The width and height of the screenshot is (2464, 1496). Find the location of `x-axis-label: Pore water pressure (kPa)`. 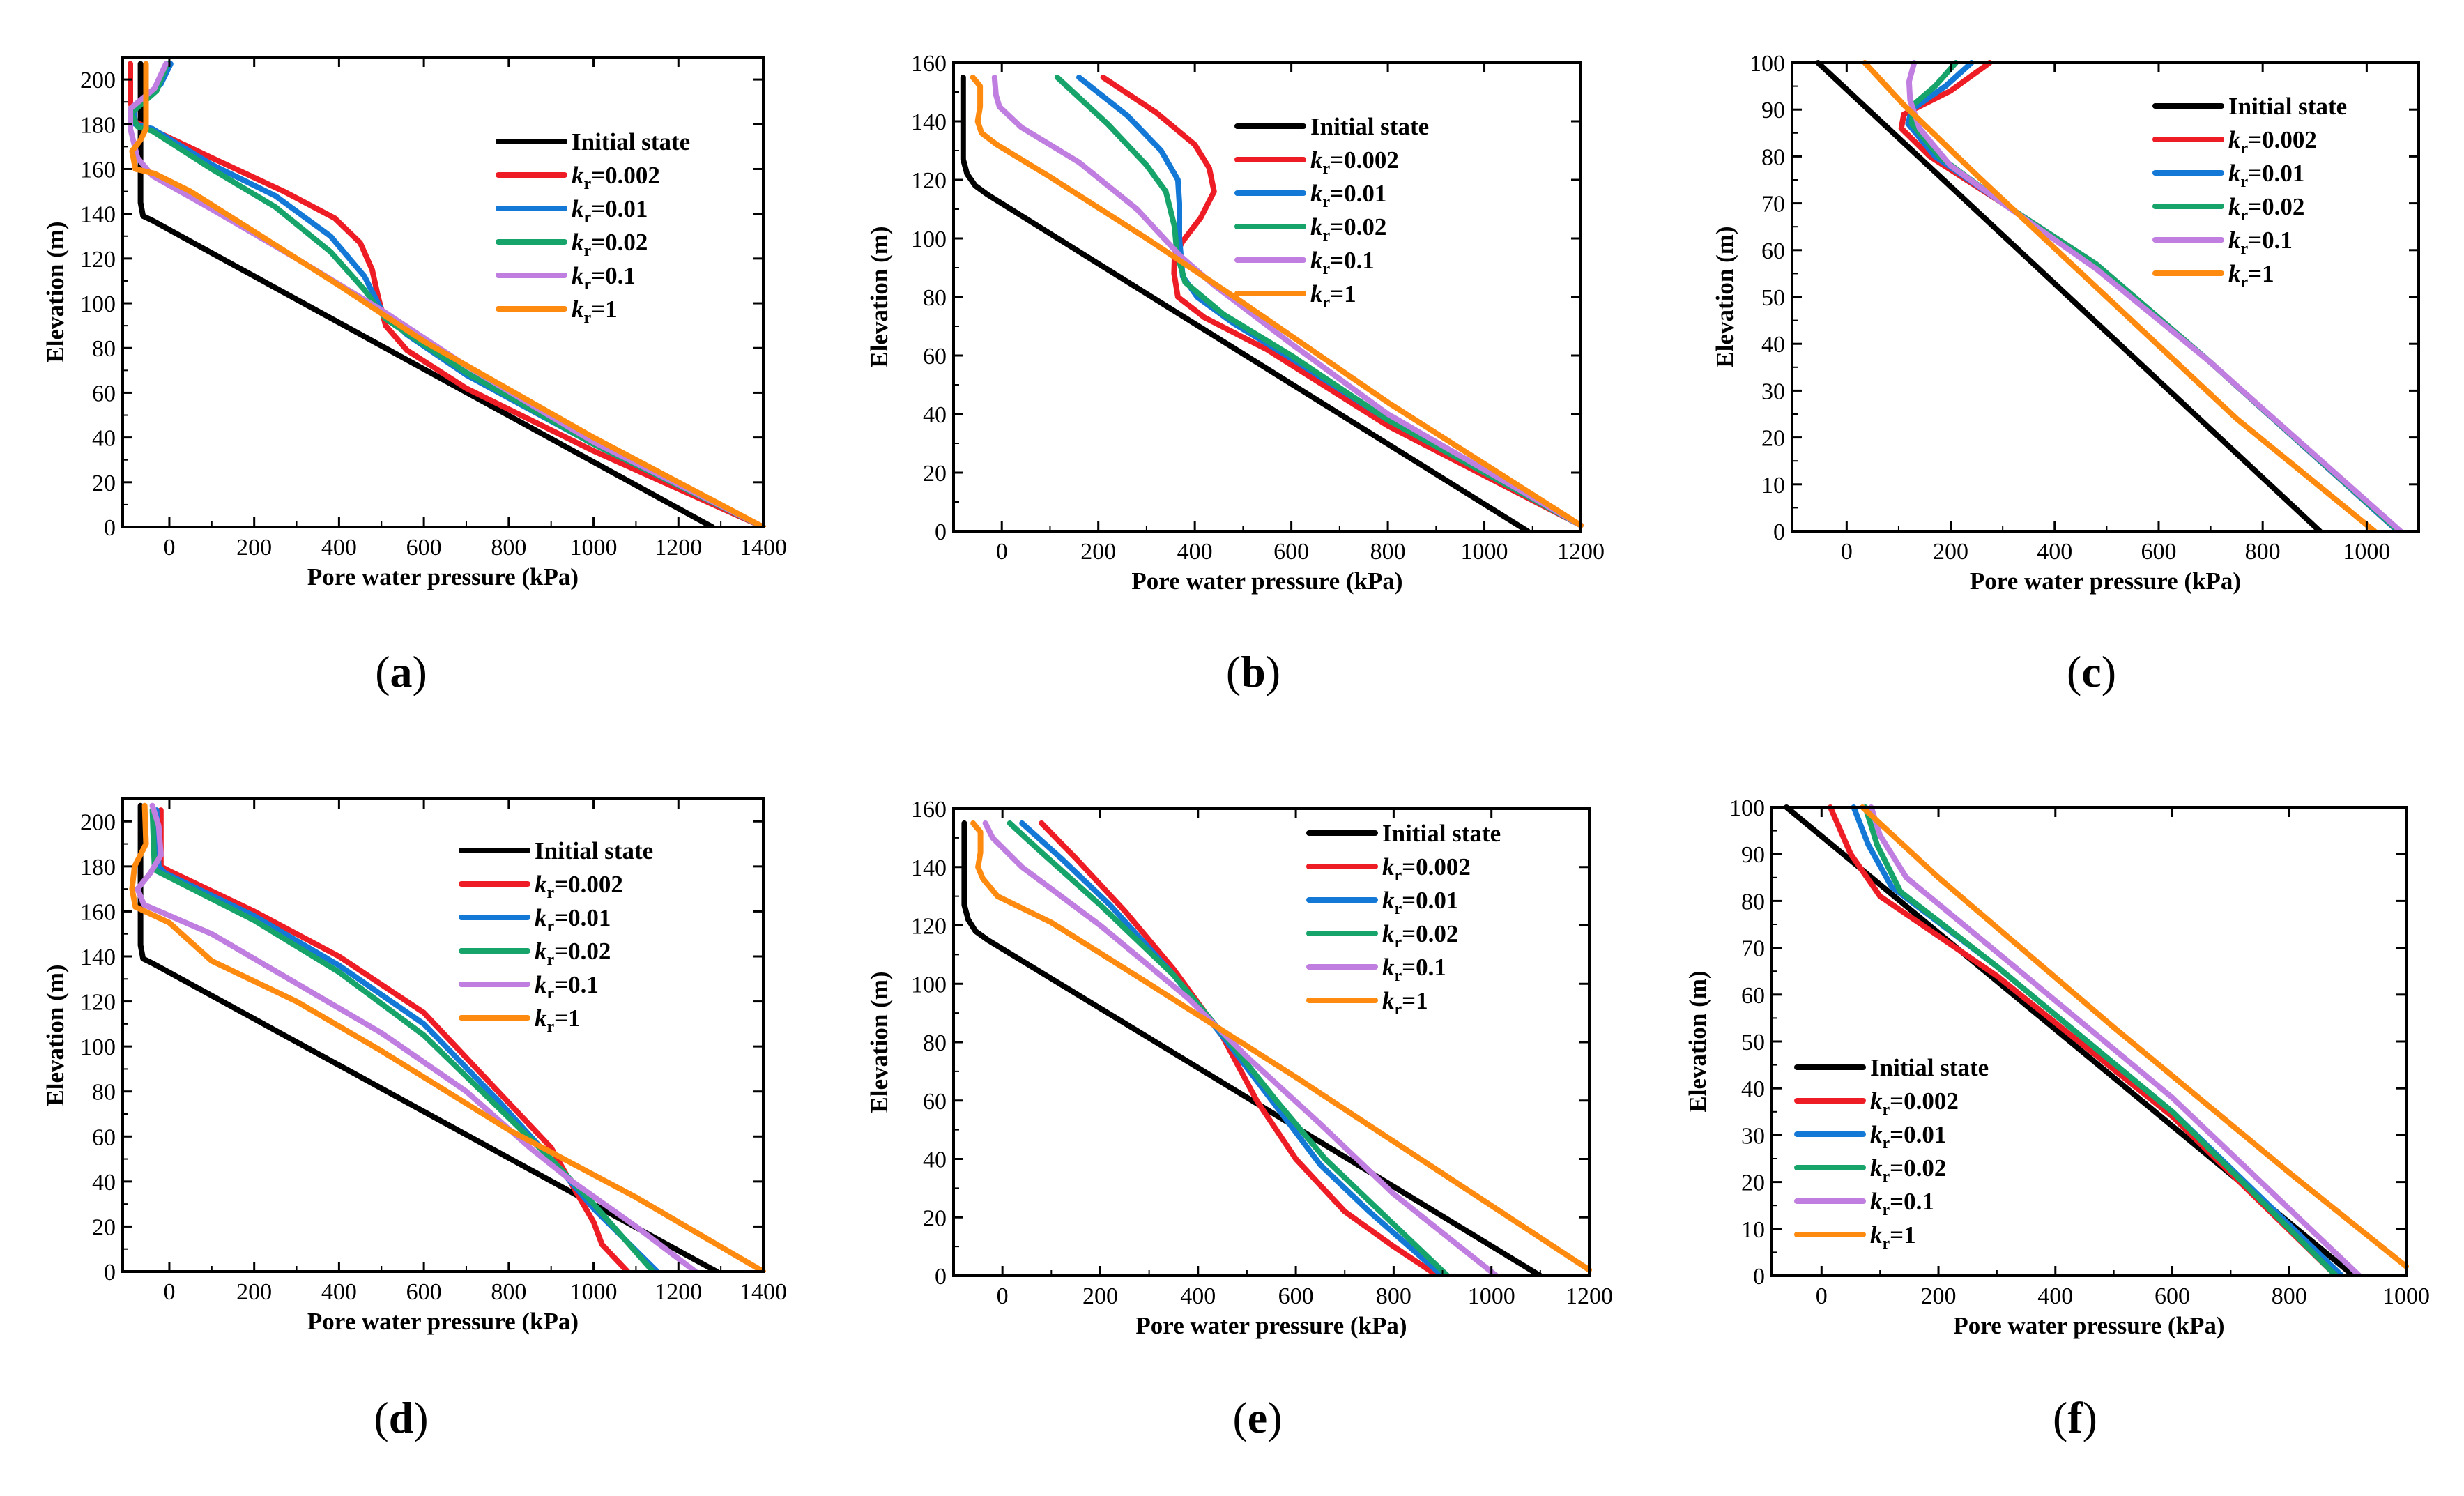

x-axis-label: Pore water pressure (kPa) is located at coordinates (1266, 581).